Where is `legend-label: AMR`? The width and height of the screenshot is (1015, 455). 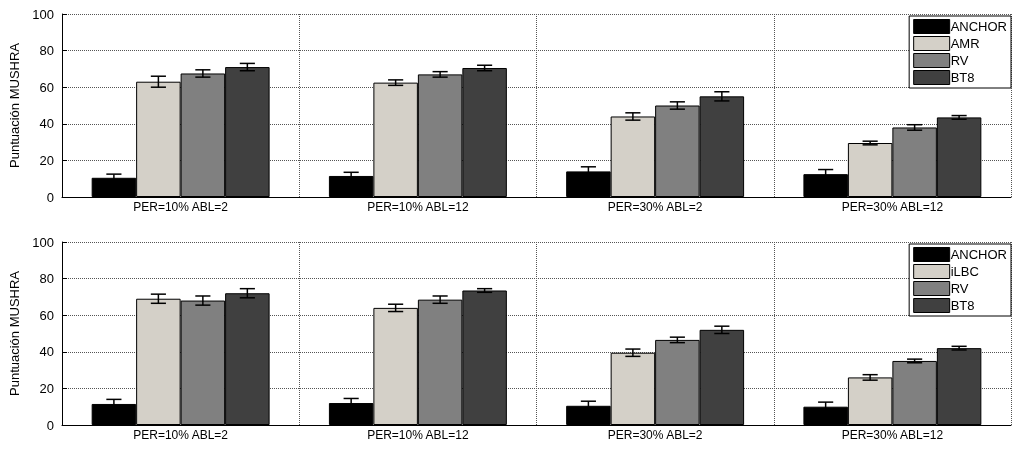
legend-label: AMR is located at coordinates (965, 43).